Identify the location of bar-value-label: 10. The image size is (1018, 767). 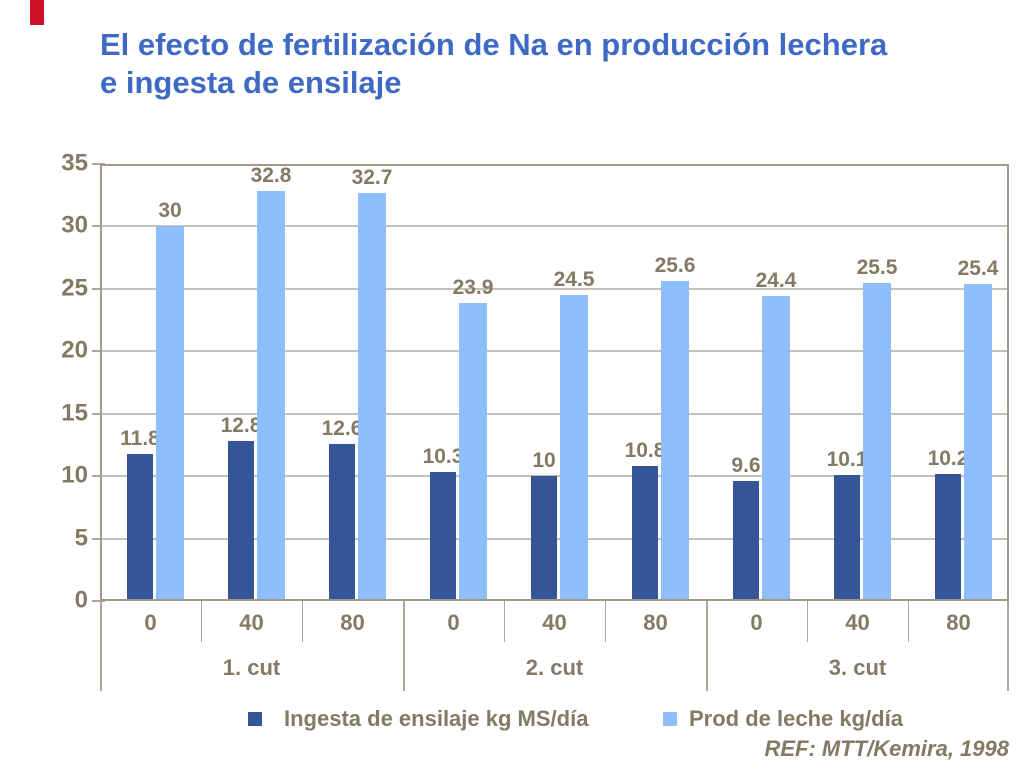
(544, 461).